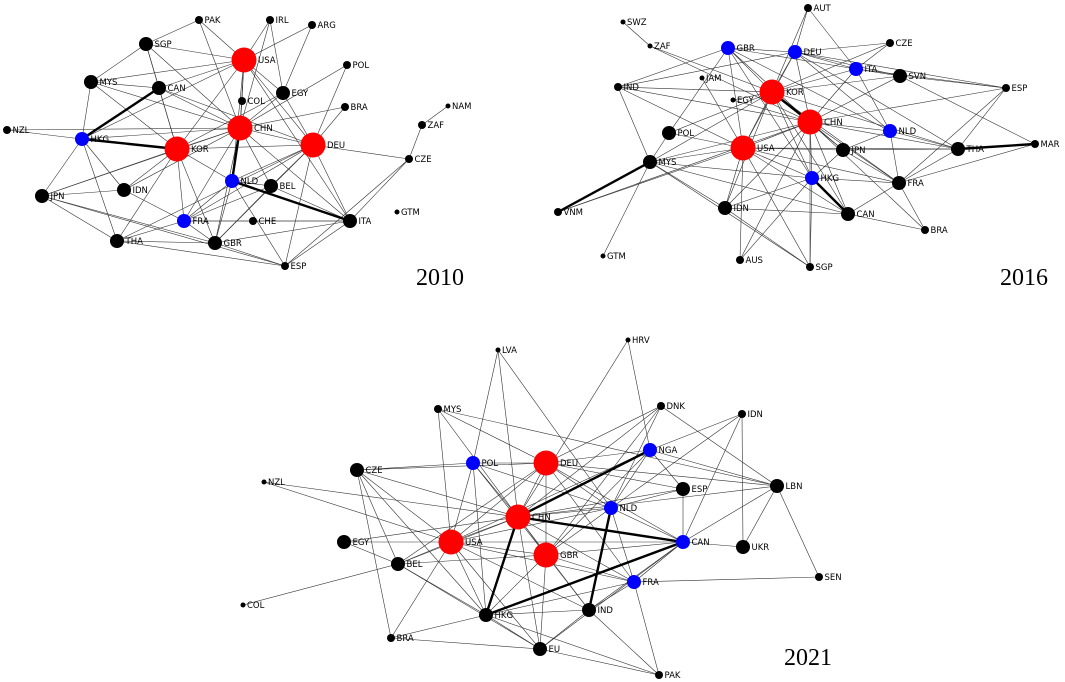  What do you see at coordinates (564, 629) in the screenshot?
I see `edge-2021-ind-eu` at bounding box center [564, 629].